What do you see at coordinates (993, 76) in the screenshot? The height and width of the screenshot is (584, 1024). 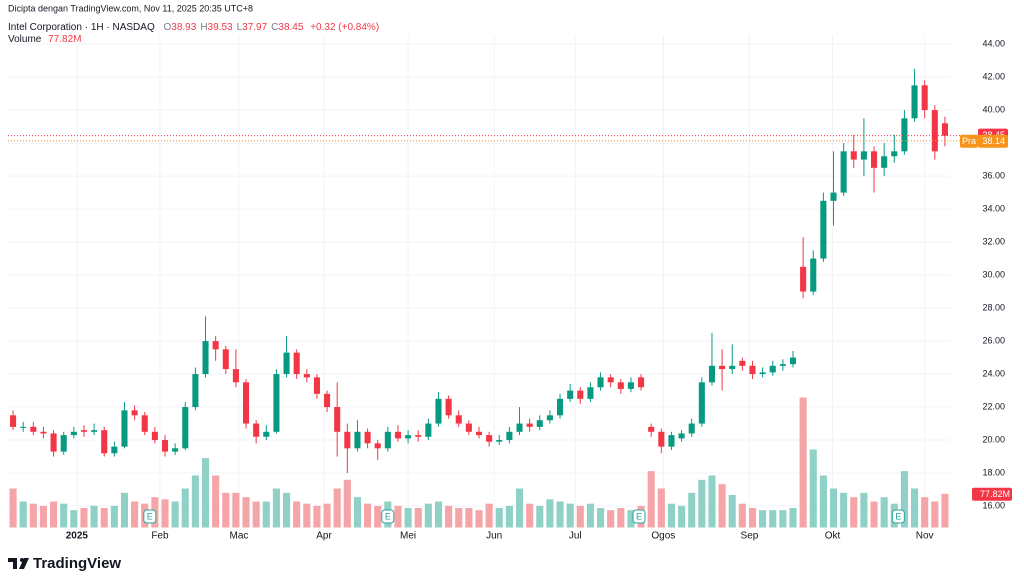 I see `y-tick-label: 42.00` at bounding box center [993, 76].